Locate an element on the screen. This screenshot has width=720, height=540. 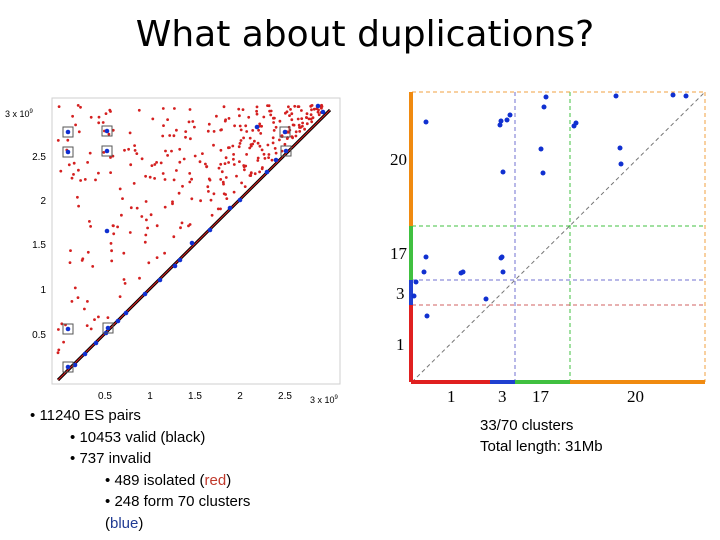
x-tick-label: 2 is located at coordinates (240, 396).